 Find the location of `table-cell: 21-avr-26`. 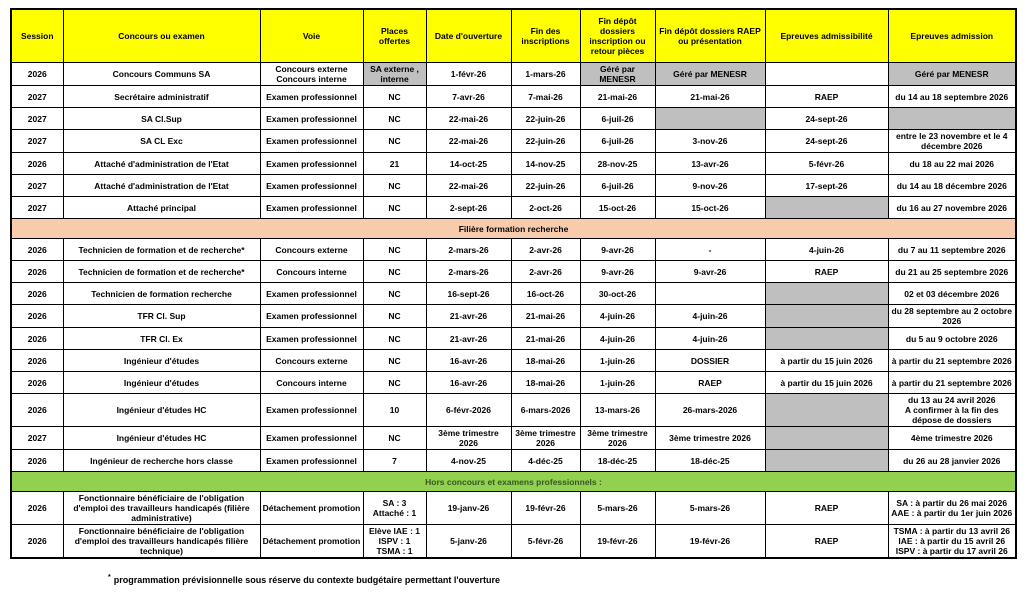

table-cell: 21-avr-26 is located at coordinates (468, 339).